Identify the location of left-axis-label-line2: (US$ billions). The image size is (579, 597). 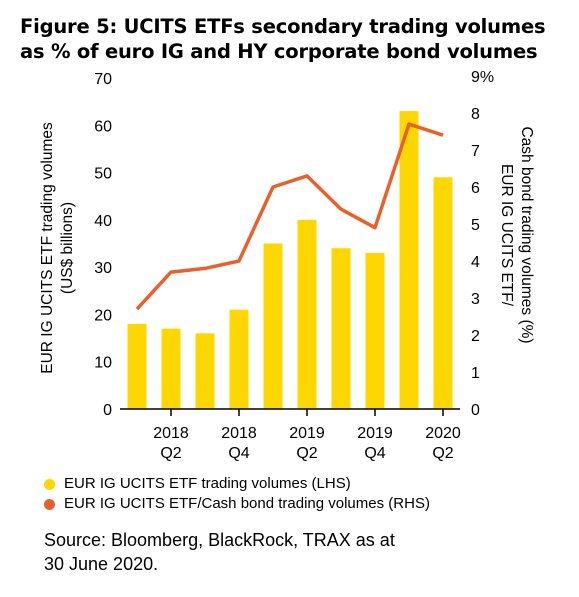
(67, 248).